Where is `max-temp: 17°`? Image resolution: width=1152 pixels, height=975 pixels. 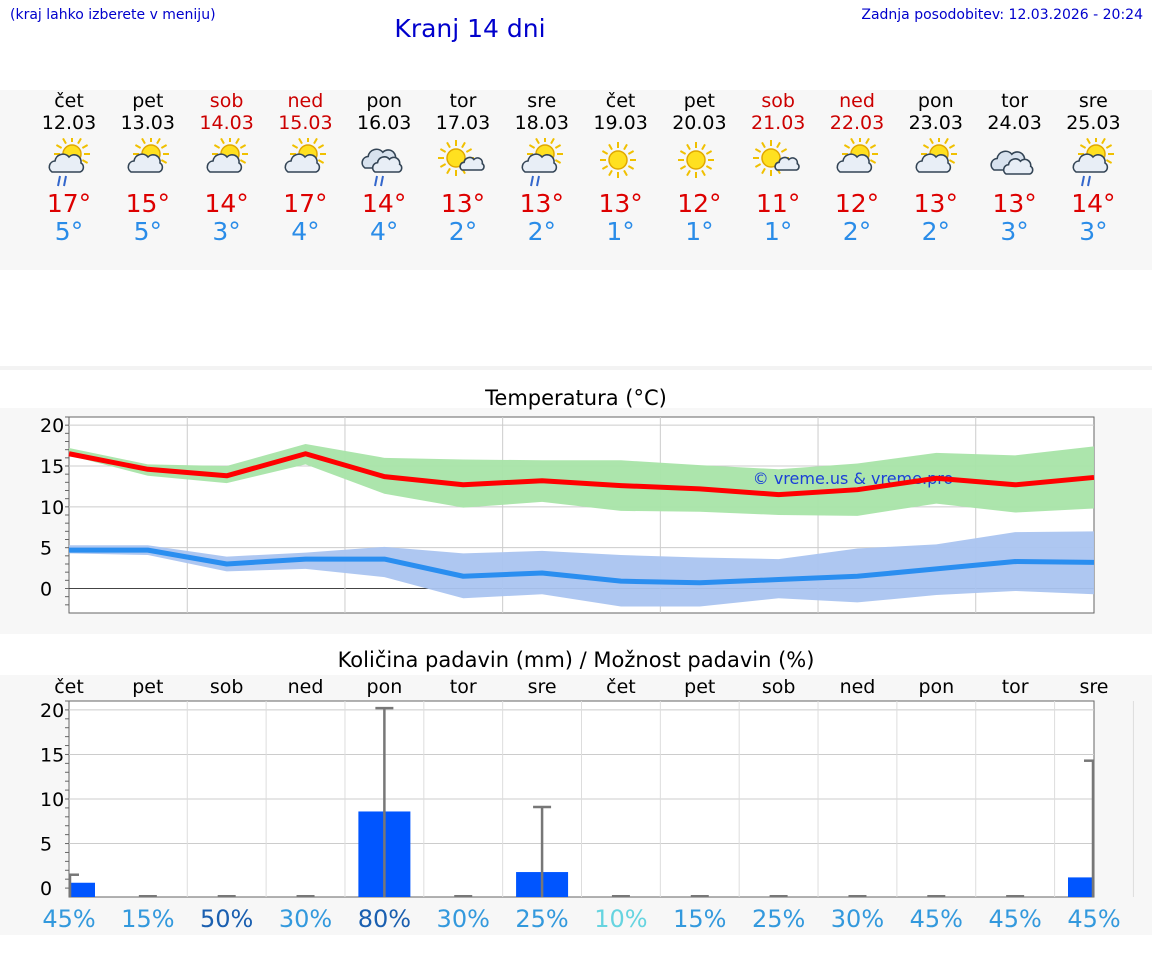 max-temp: 17° is located at coordinates (305, 203).